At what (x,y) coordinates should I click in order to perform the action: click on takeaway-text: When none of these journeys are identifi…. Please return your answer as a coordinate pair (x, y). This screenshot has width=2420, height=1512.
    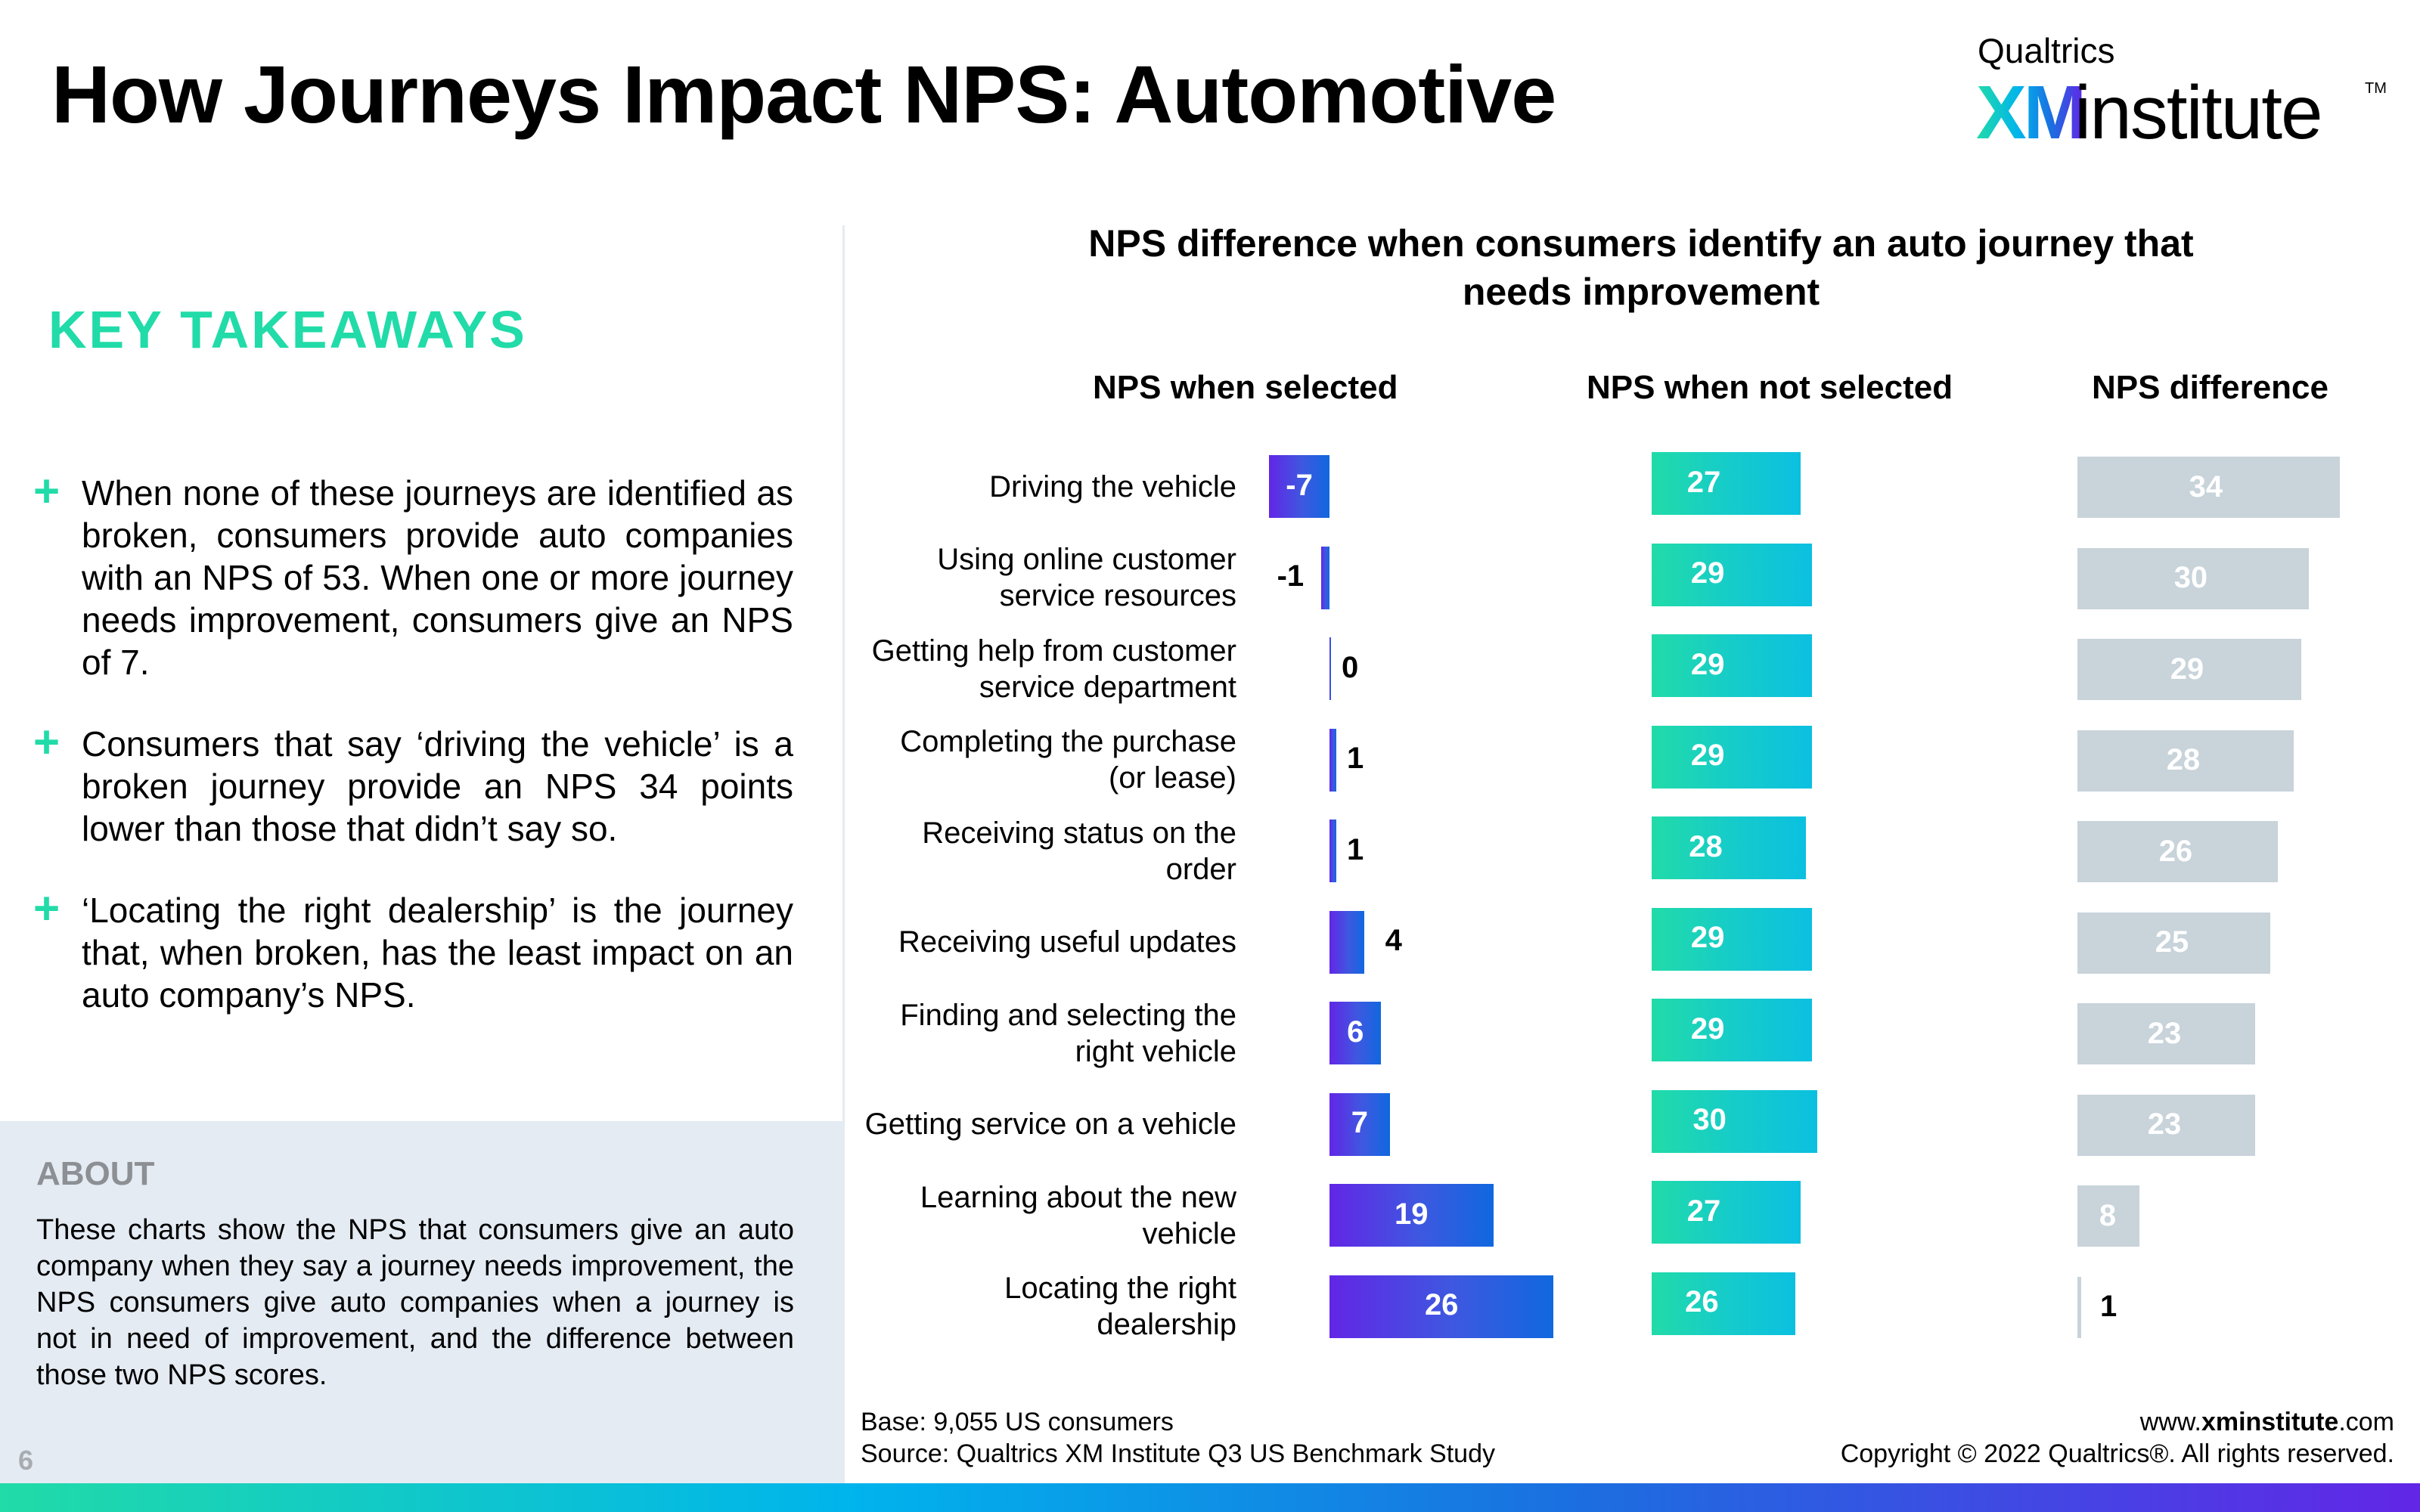
    Looking at the image, I should click on (437, 577).